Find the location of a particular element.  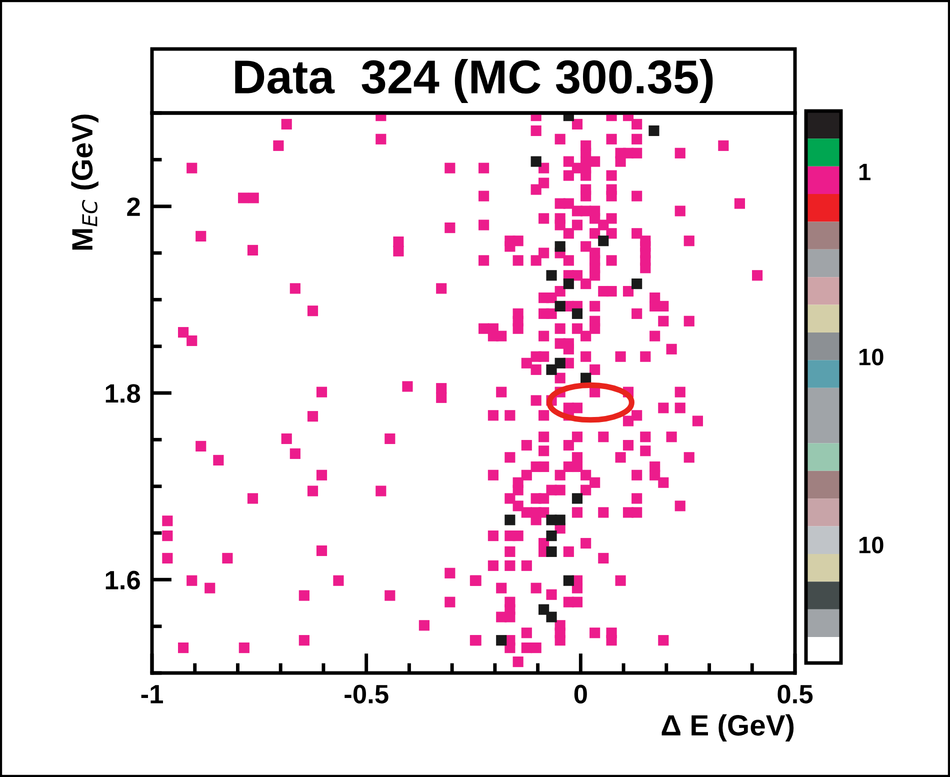

y-axis-title: M$_{EC}$ (GeV) is located at coordinates (84, 182).